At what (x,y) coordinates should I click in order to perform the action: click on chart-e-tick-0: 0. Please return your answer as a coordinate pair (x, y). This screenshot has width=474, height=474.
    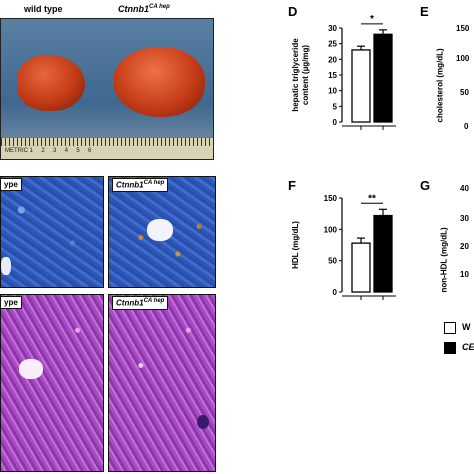
    Looking at the image, I should click on (466, 126).